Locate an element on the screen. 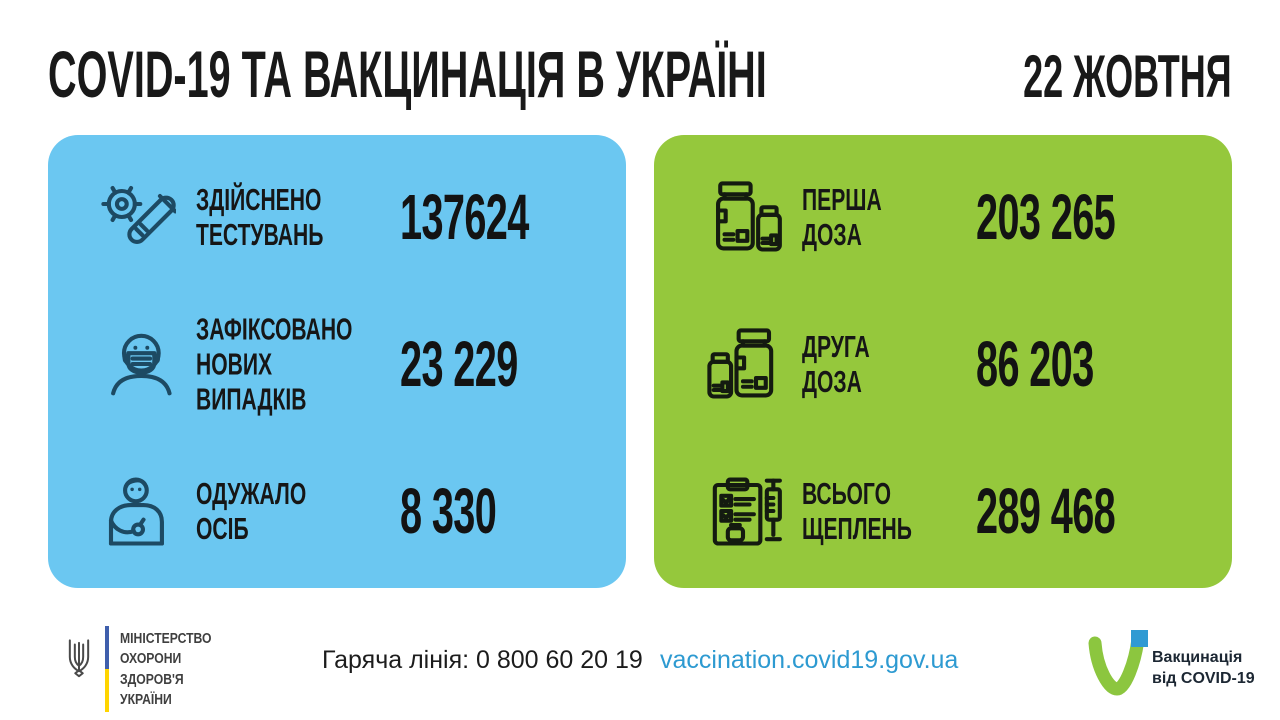  website-link: vaccination.covid19.gov.ua is located at coordinates (809, 660).